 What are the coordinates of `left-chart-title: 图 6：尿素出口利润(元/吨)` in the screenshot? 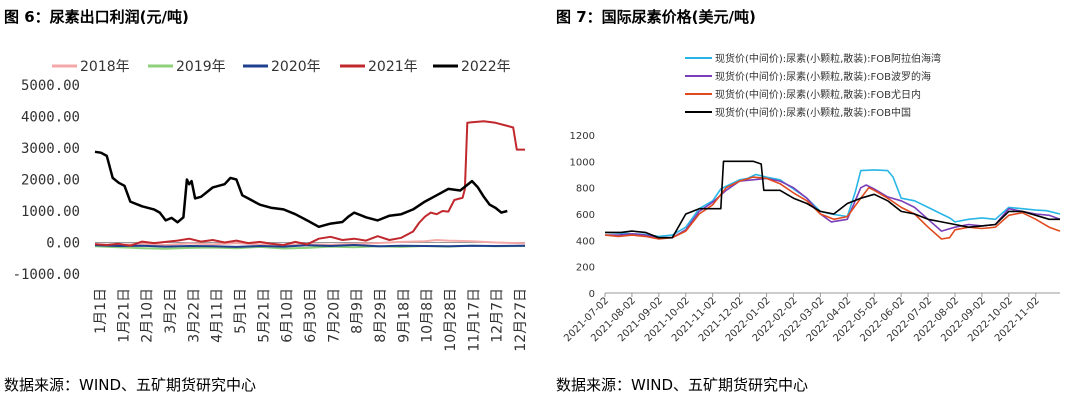 It's located at (96, 17).